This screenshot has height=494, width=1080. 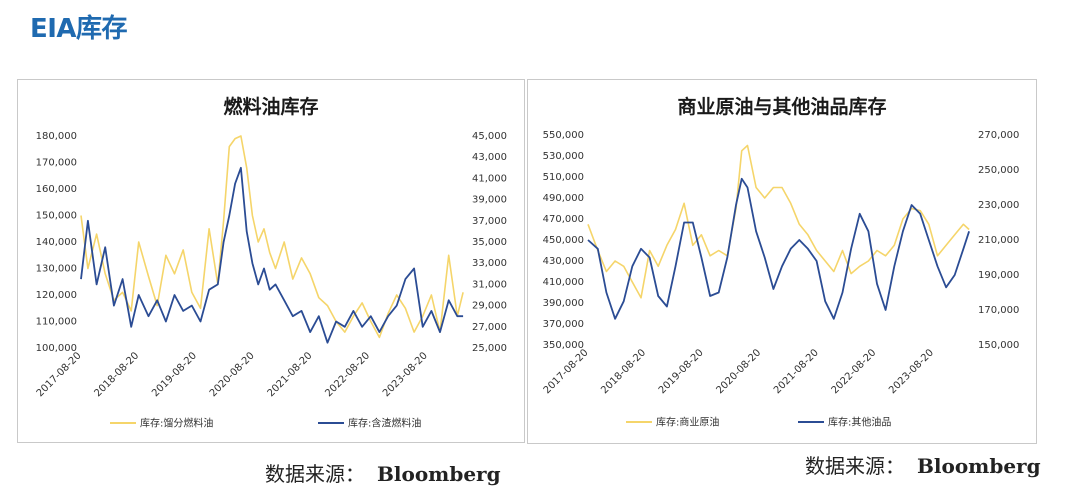 What do you see at coordinates (998, 310) in the screenshot?
I see `y-right-tick-label: 170,000` at bounding box center [998, 310].